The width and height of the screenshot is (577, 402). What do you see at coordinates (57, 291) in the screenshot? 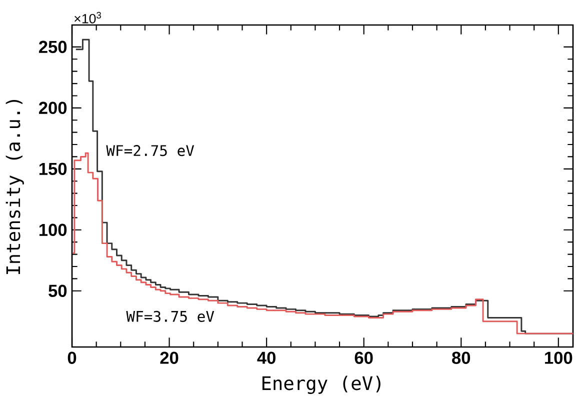
I see `y-tick-label: 50` at bounding box center [57, 291].